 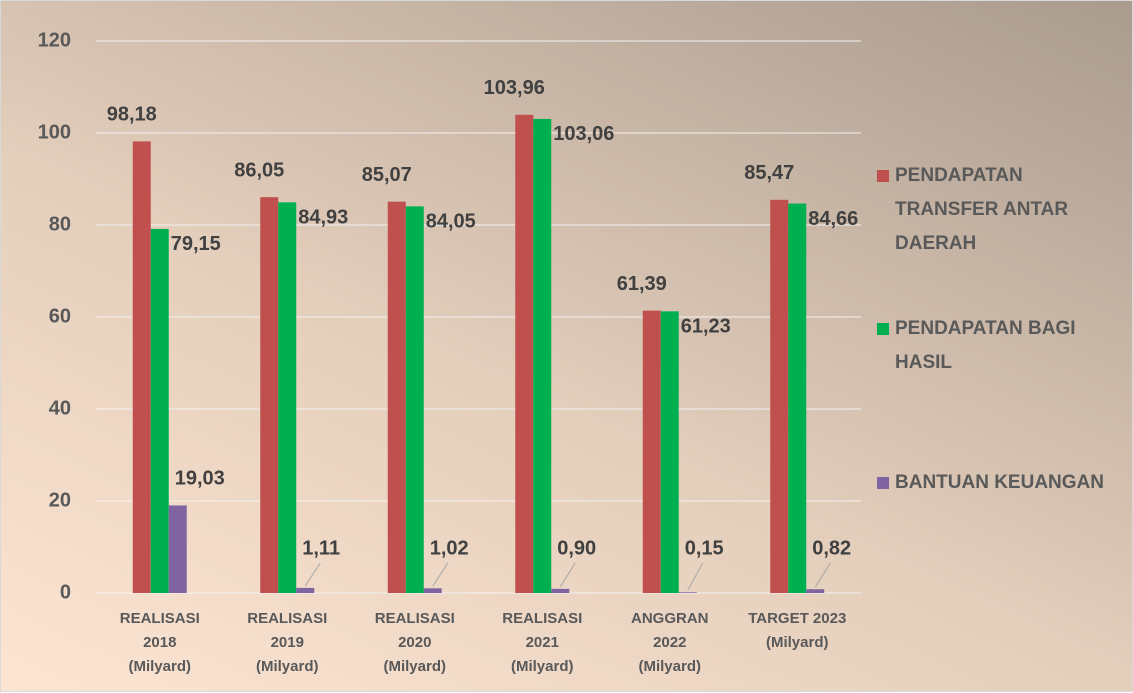 I want to click on legend-item: BANTUAN KEUANGAN, so click(x=998, y=483).